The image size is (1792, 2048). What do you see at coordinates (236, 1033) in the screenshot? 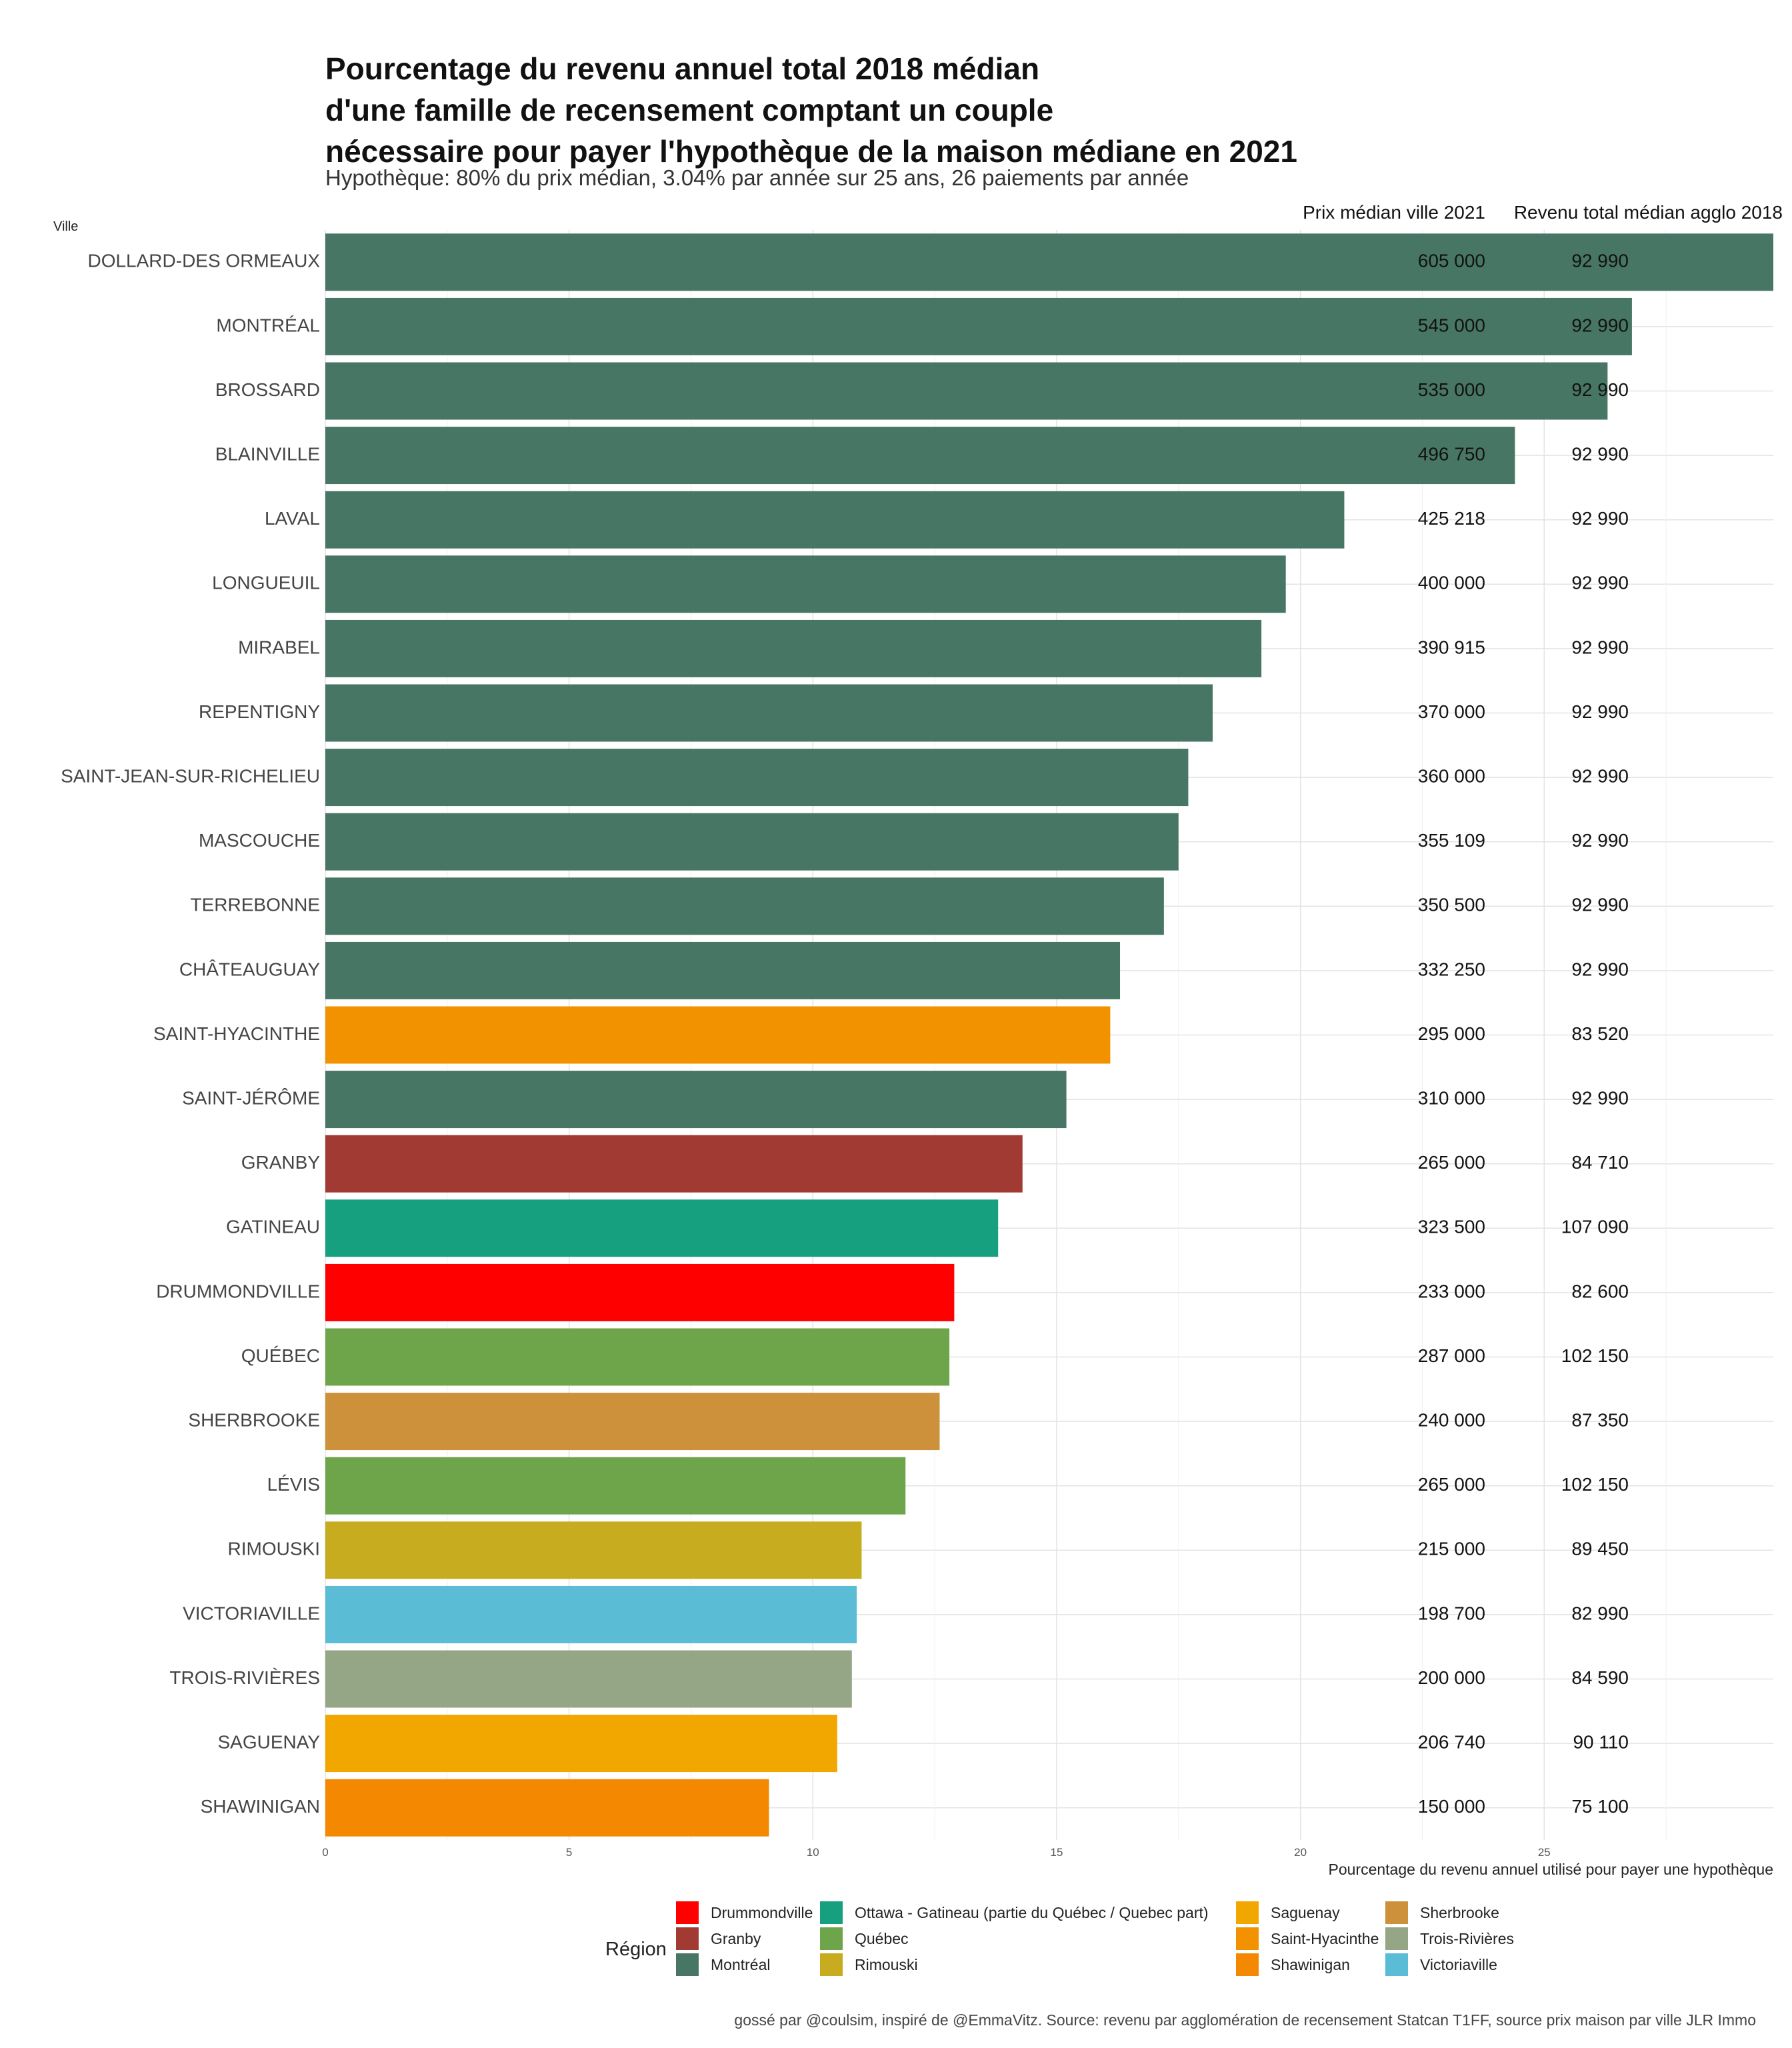
I see `category-label: SAINT-HYACINTHE` at bounding box center [236, 1033].